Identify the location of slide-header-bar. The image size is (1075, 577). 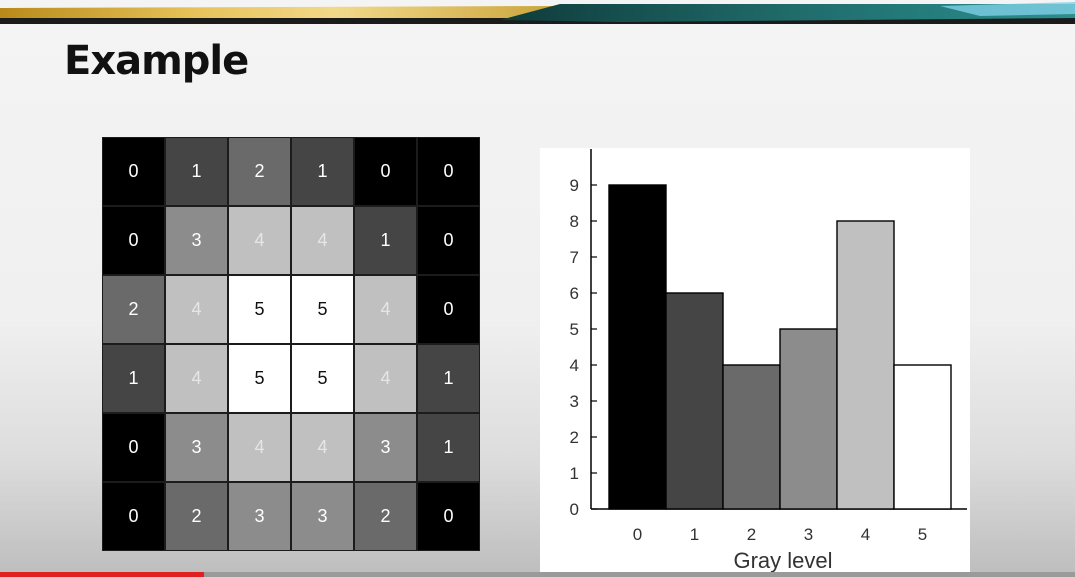
(537, 14).